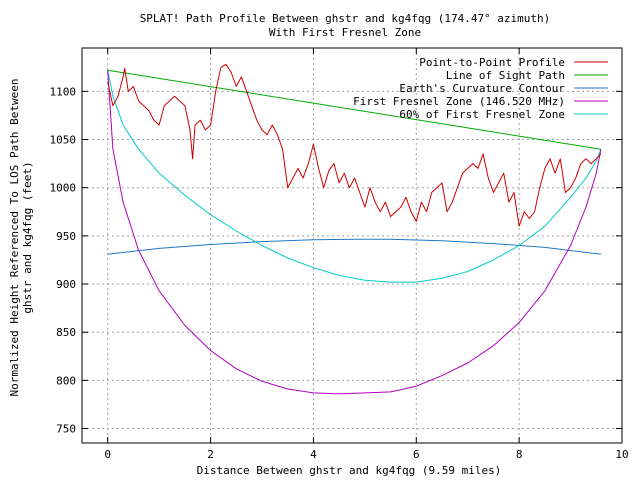  What do you see at coordinates (519, 454) in the screenshot?
I see `x-tick-label: 8` at bounding box center [519, 454].